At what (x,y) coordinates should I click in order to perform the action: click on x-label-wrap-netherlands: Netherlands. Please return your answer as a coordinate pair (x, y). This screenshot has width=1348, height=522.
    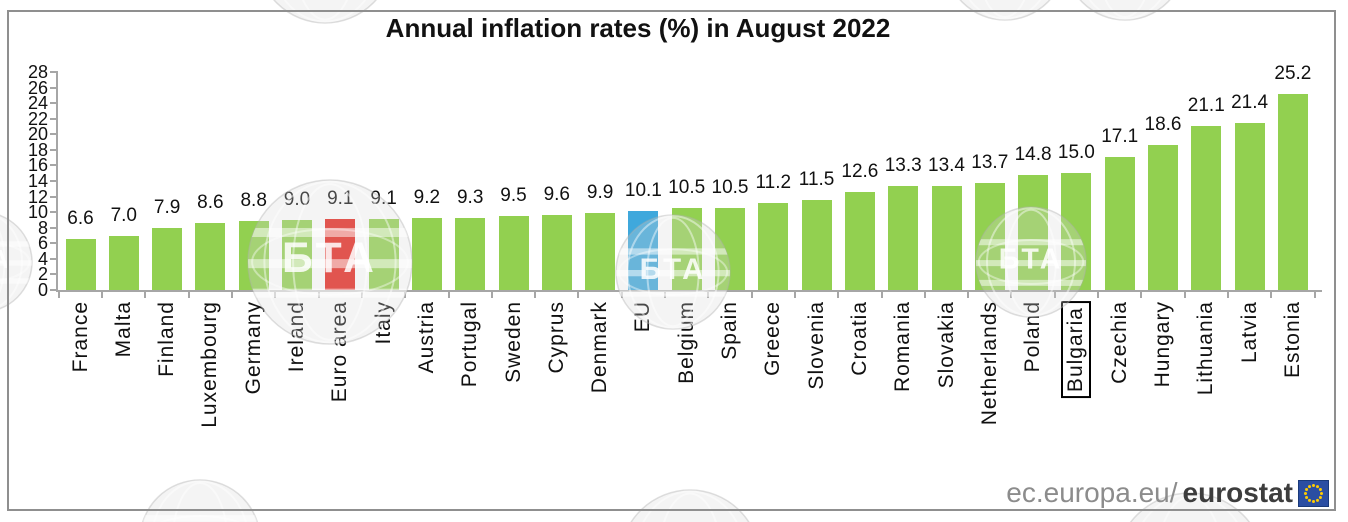
    Looking at the image, I should click on (990, 363).